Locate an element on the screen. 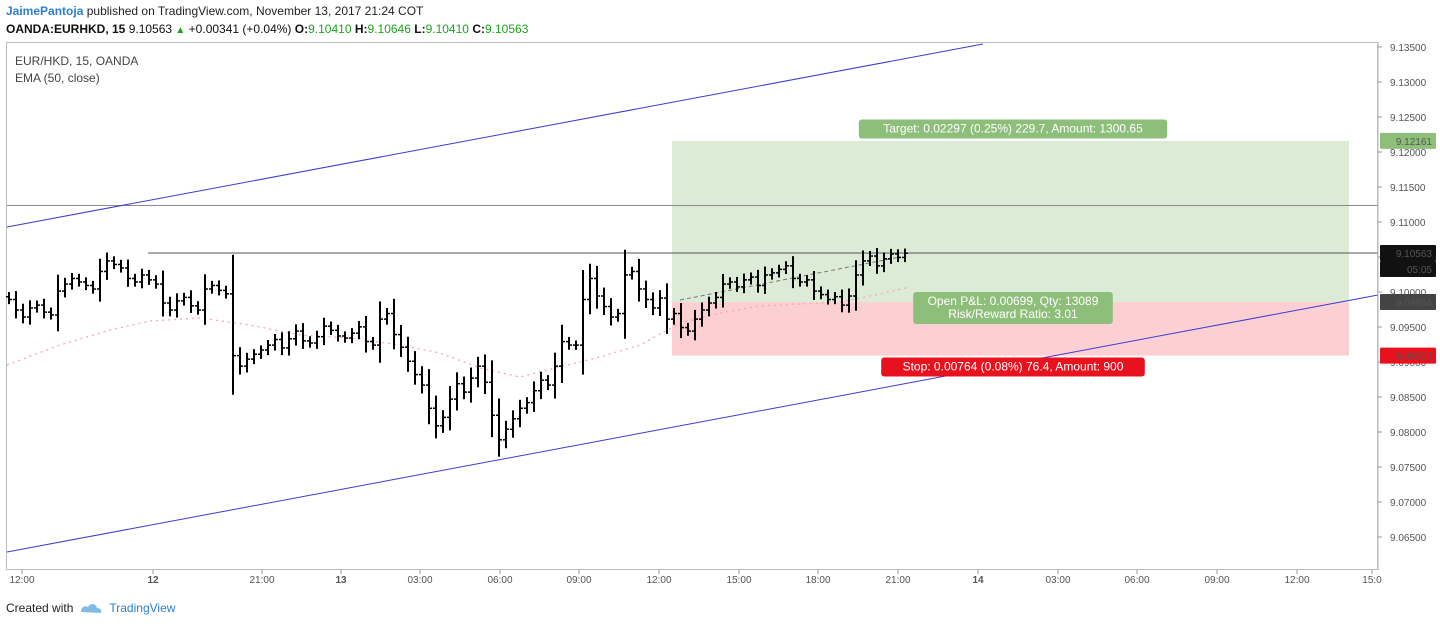 Image resolution: width=1440 pixels, height=626 pixels. symbol-name: OANDA:EURHKD, 15 is located at coordinates (66, 29).